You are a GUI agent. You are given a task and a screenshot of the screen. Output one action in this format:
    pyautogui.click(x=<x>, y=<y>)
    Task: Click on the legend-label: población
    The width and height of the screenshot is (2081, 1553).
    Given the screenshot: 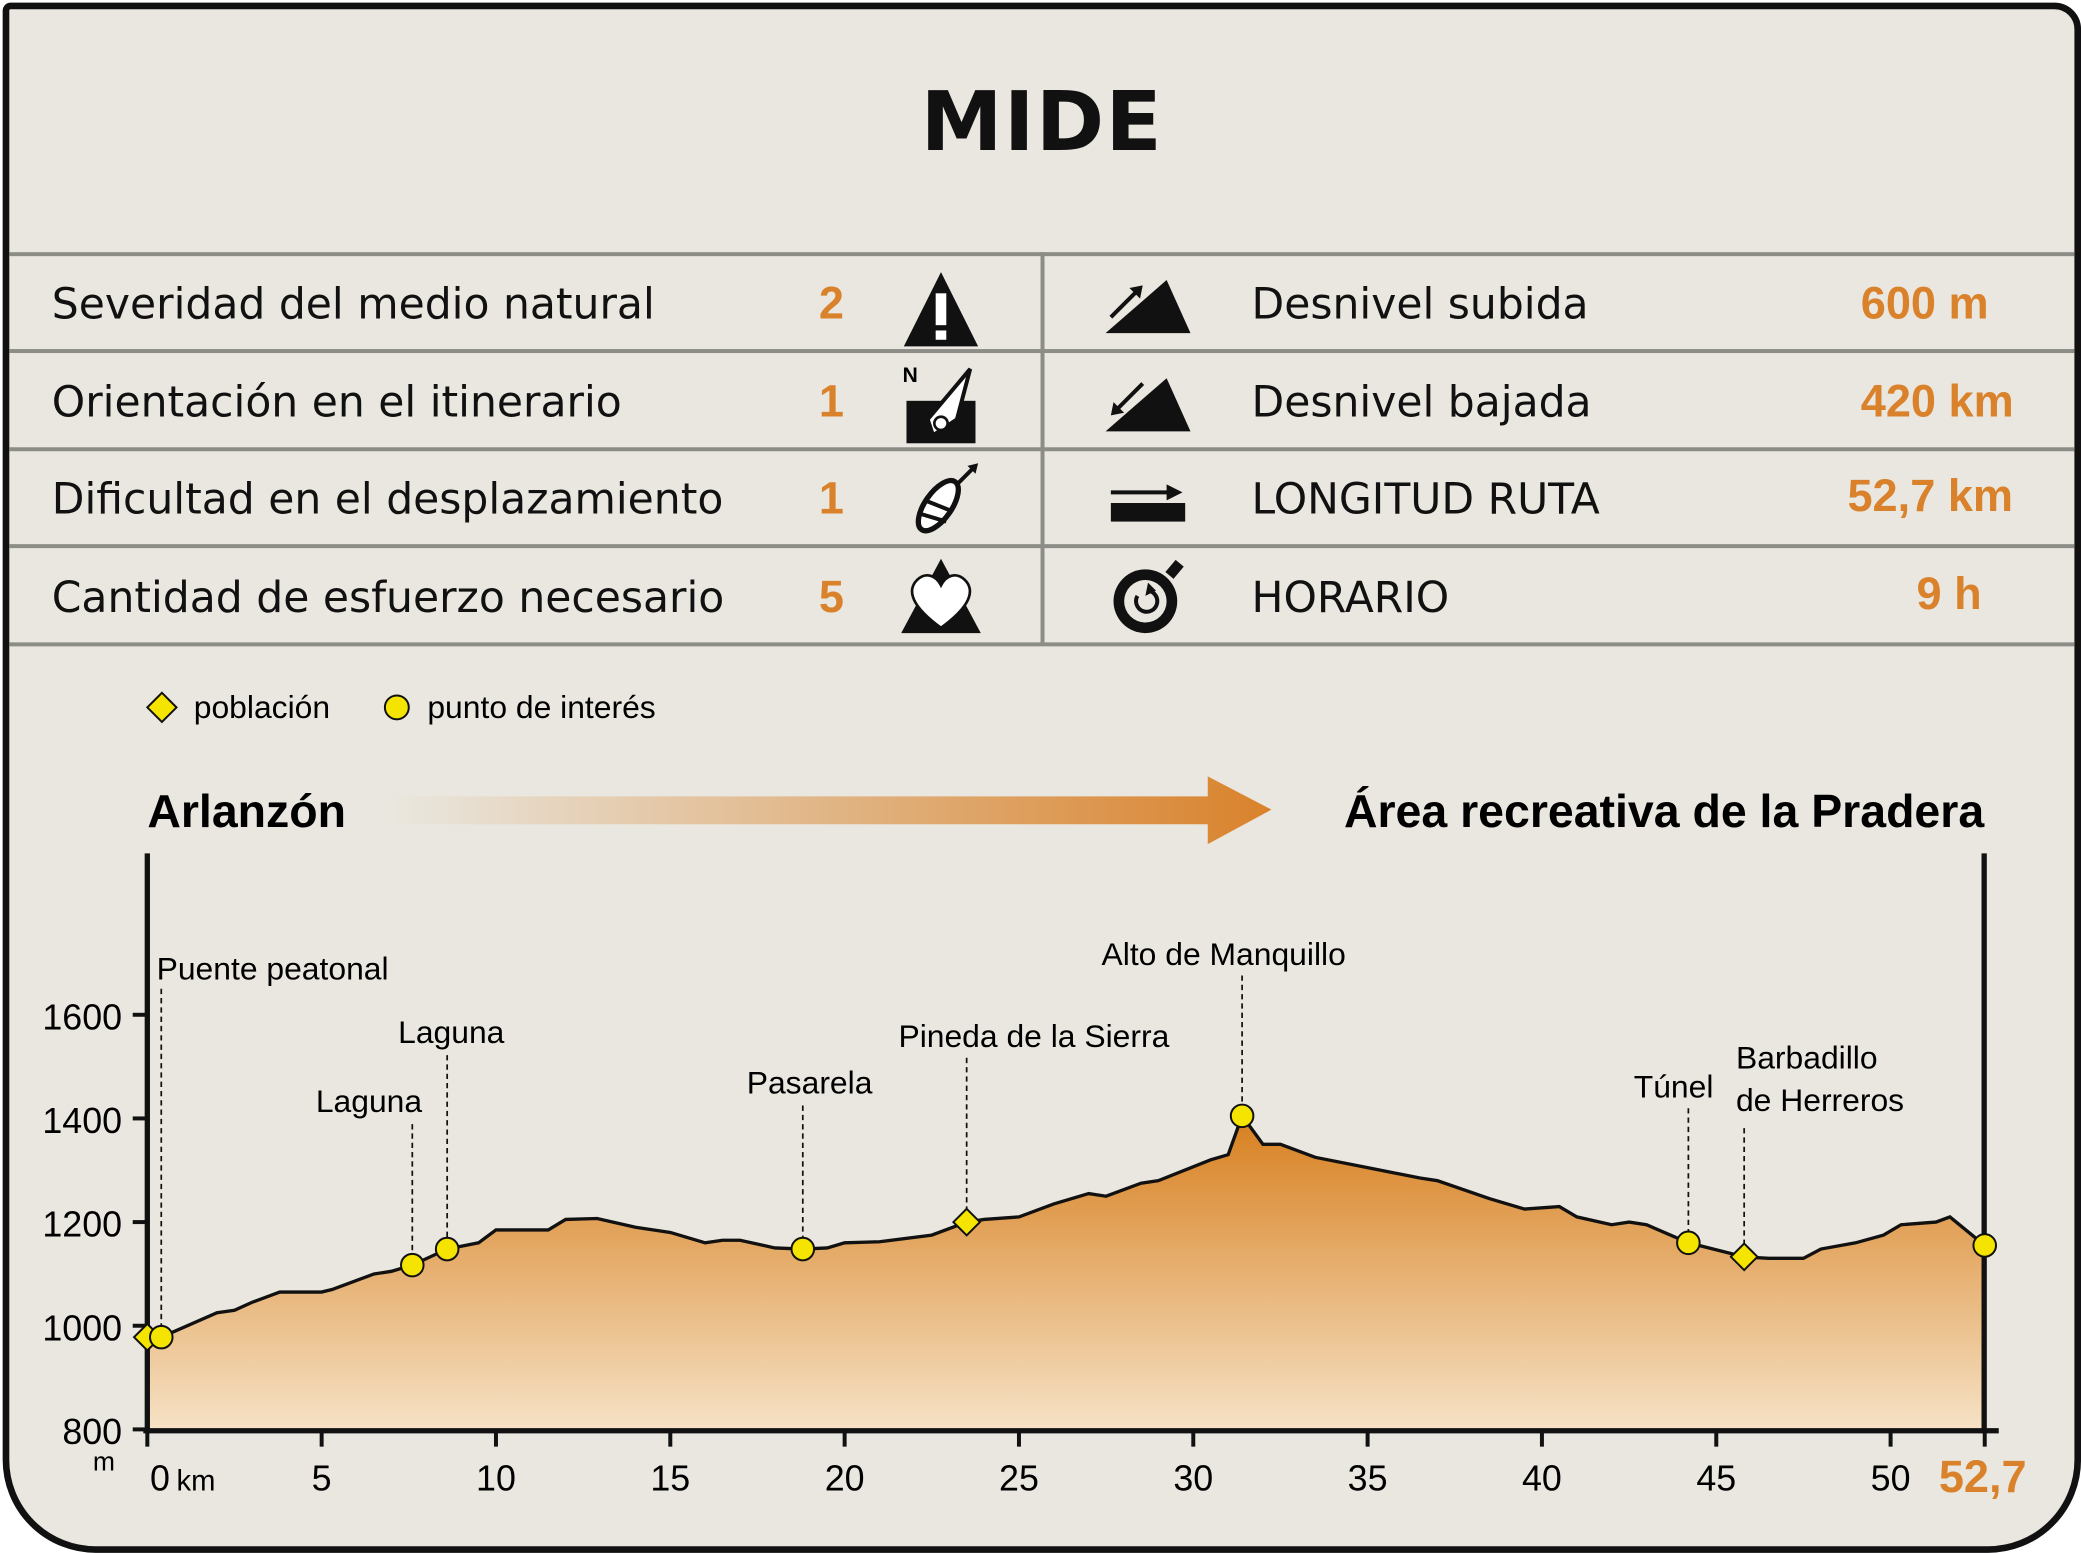 What is the action you would take?
    pyautogui.click(x=262, y=707)
    